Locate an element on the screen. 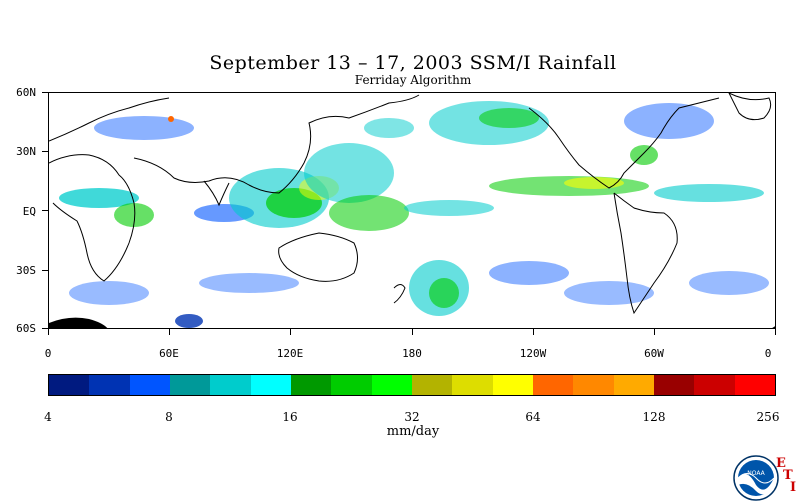 The width and height of the screenshot is (800, 501). map-title: September 13 – 17, 2003 SSM/I Rainfall is located at coordinates (413, 63).